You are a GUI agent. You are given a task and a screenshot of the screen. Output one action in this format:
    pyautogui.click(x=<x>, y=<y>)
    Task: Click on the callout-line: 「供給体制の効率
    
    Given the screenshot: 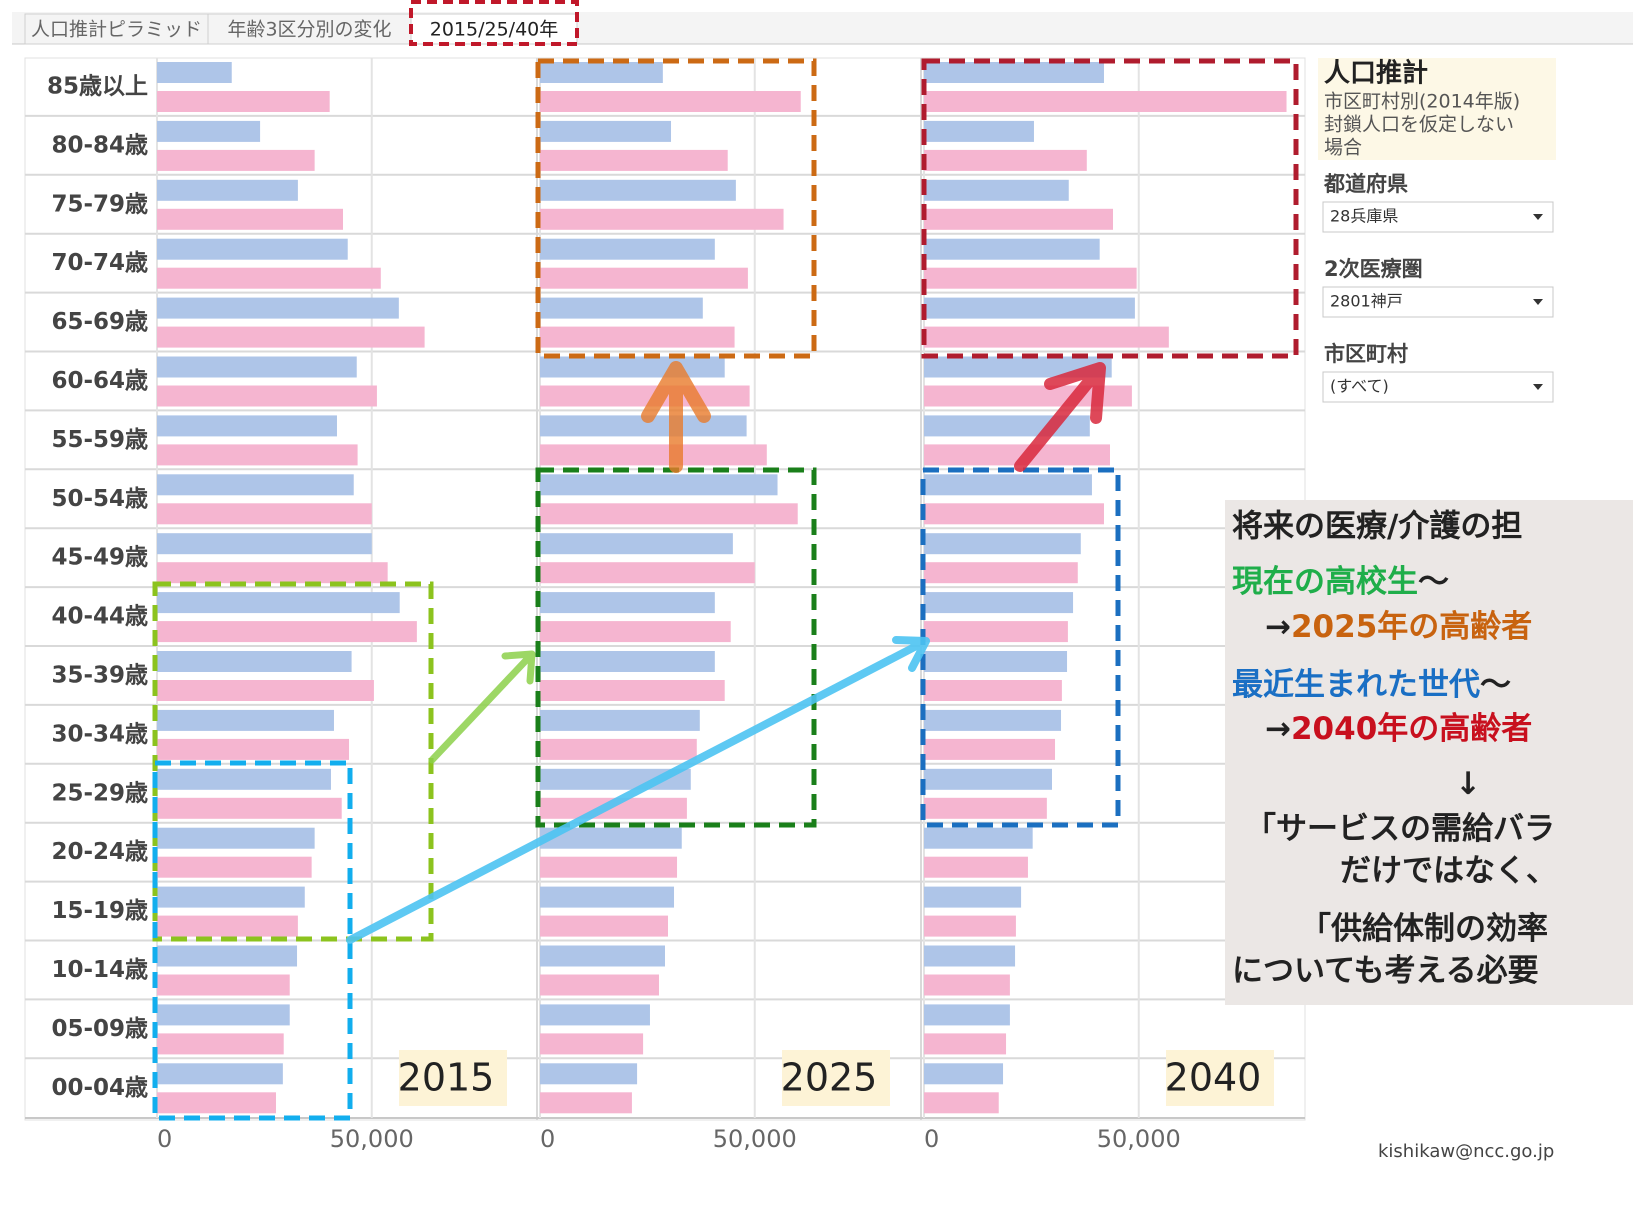 What is the action you would take?
    pyautogui.click(x=1424, y=929)
    